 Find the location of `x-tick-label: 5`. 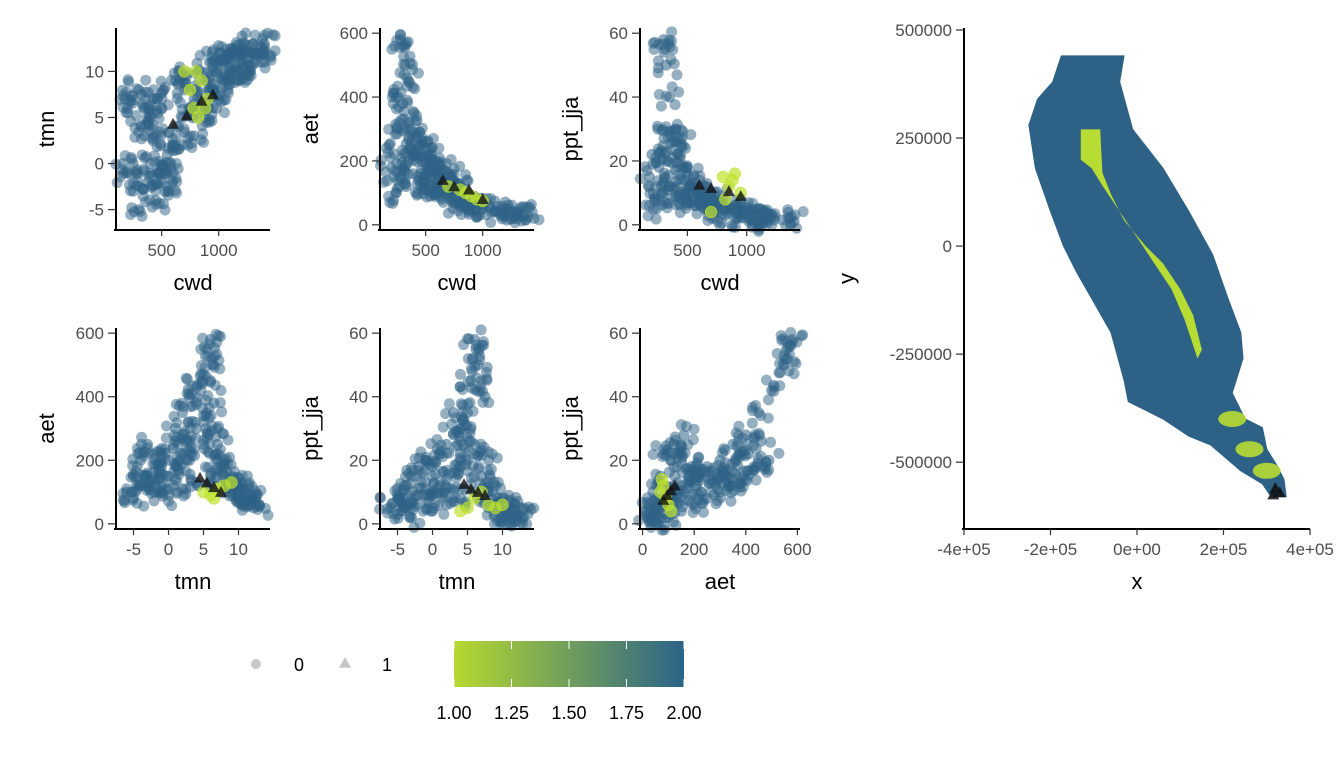

x-tick-label: 5 is located at coordinates (467, 549).